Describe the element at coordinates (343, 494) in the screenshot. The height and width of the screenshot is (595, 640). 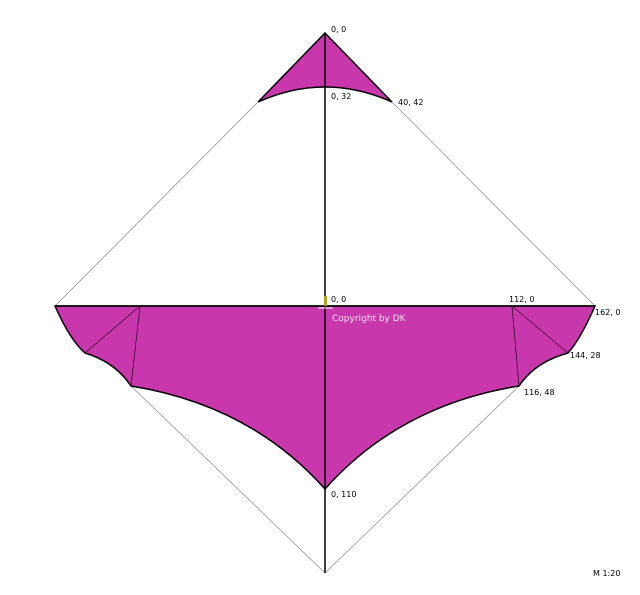
I see `label-bottom-center: 0, 110` at that location.